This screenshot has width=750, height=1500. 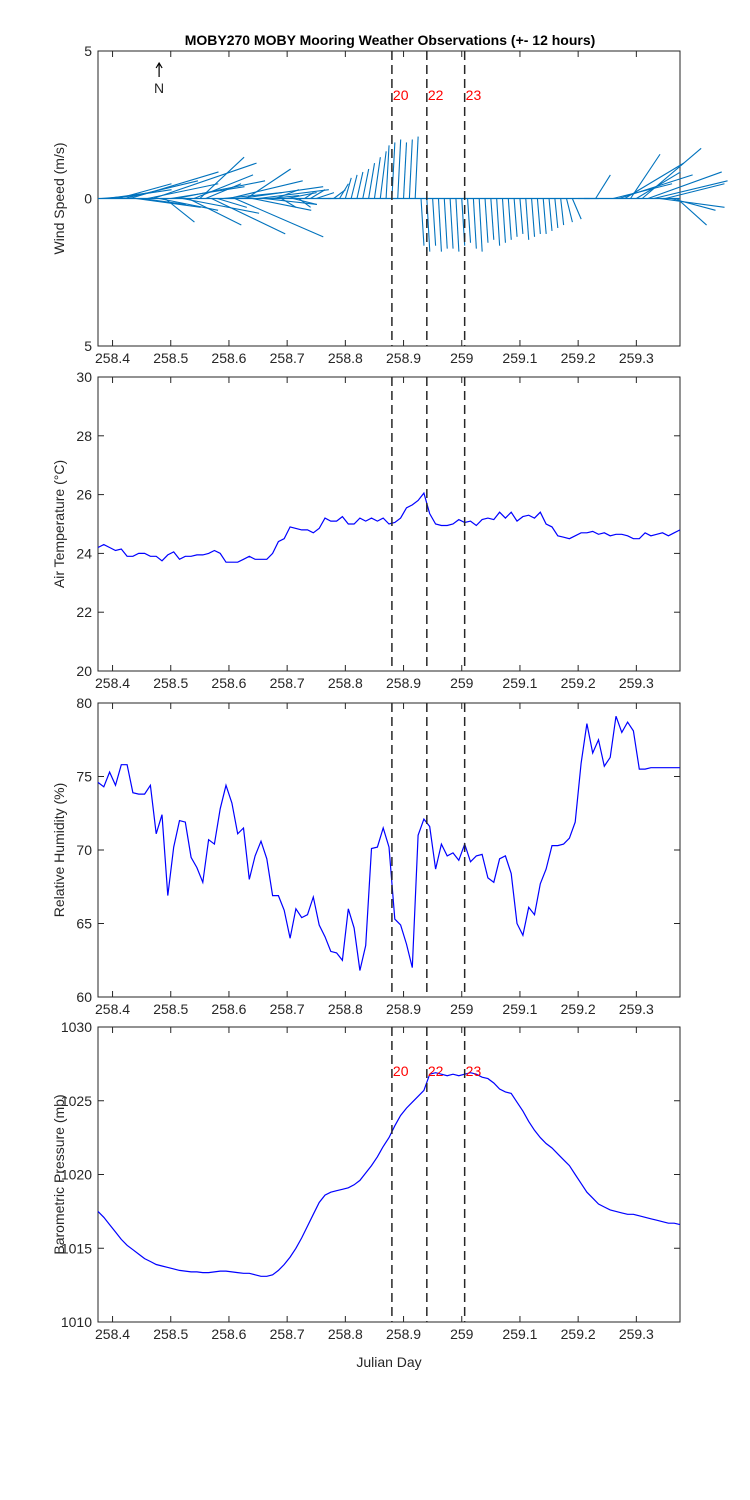 What do you see at coordinates (76, 1322) in the screenshot?
I see `y-tick-label: 1010` at bounding box center [76, 1322].